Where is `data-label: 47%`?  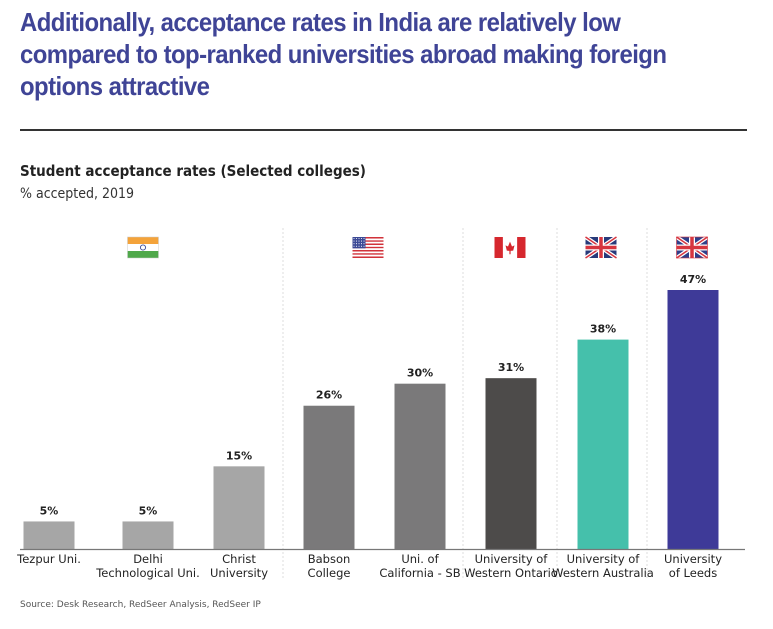
data-label: 47% is located at coordinates (693, 279).